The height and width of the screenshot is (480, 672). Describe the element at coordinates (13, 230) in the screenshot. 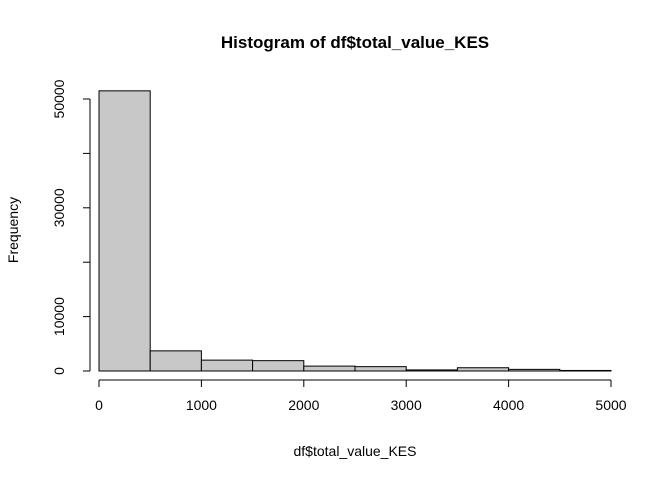

I see `y-axis-label: Frequency` at that location.